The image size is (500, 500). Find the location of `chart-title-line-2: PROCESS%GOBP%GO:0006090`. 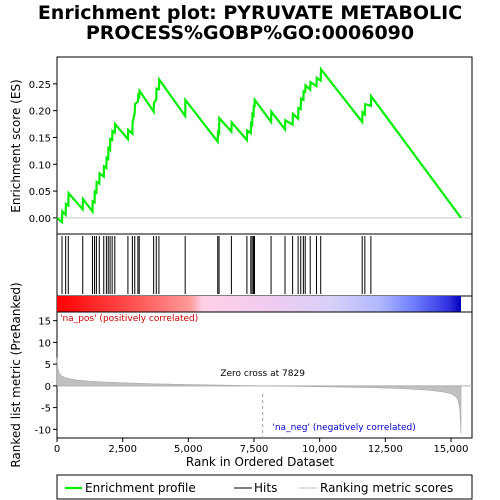

chart-title-line-2: PROCESS%GOBP%GO:0006090 is located at coordinates (250, 33).